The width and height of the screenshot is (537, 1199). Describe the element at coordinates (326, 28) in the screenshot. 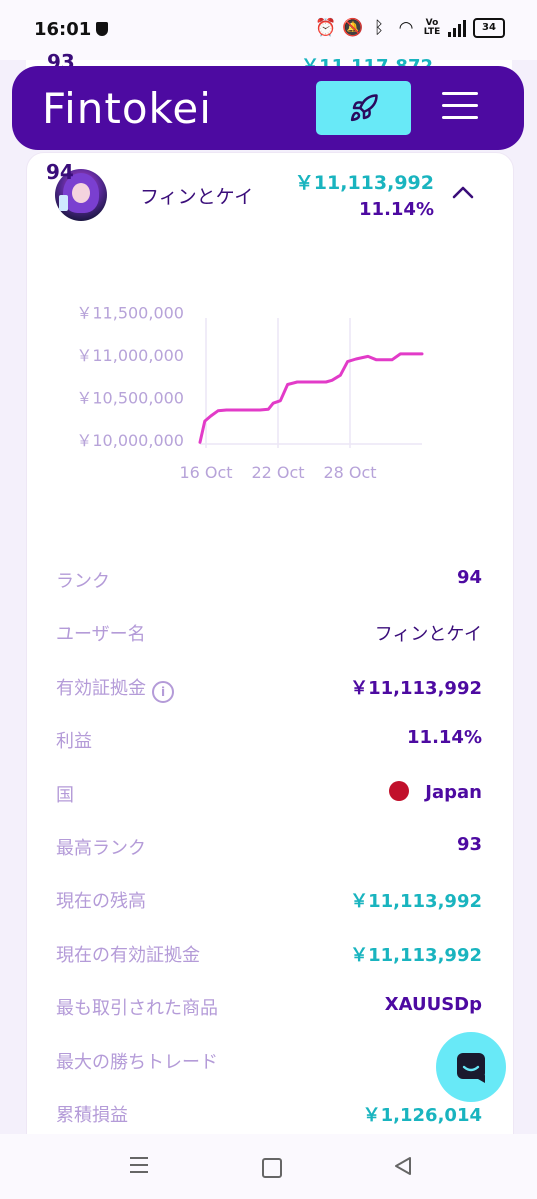

I see `alarm-icon: ⏰` at that location.